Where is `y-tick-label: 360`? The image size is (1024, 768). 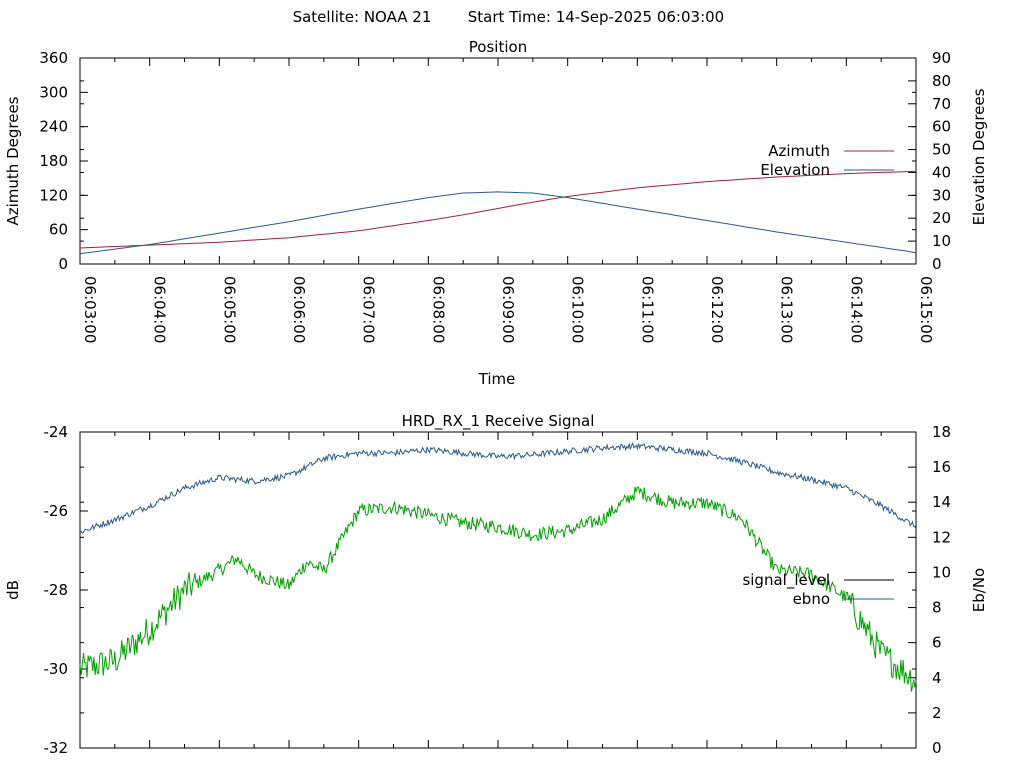 y-tick-label: 360 is located at coordinates (53, 58).